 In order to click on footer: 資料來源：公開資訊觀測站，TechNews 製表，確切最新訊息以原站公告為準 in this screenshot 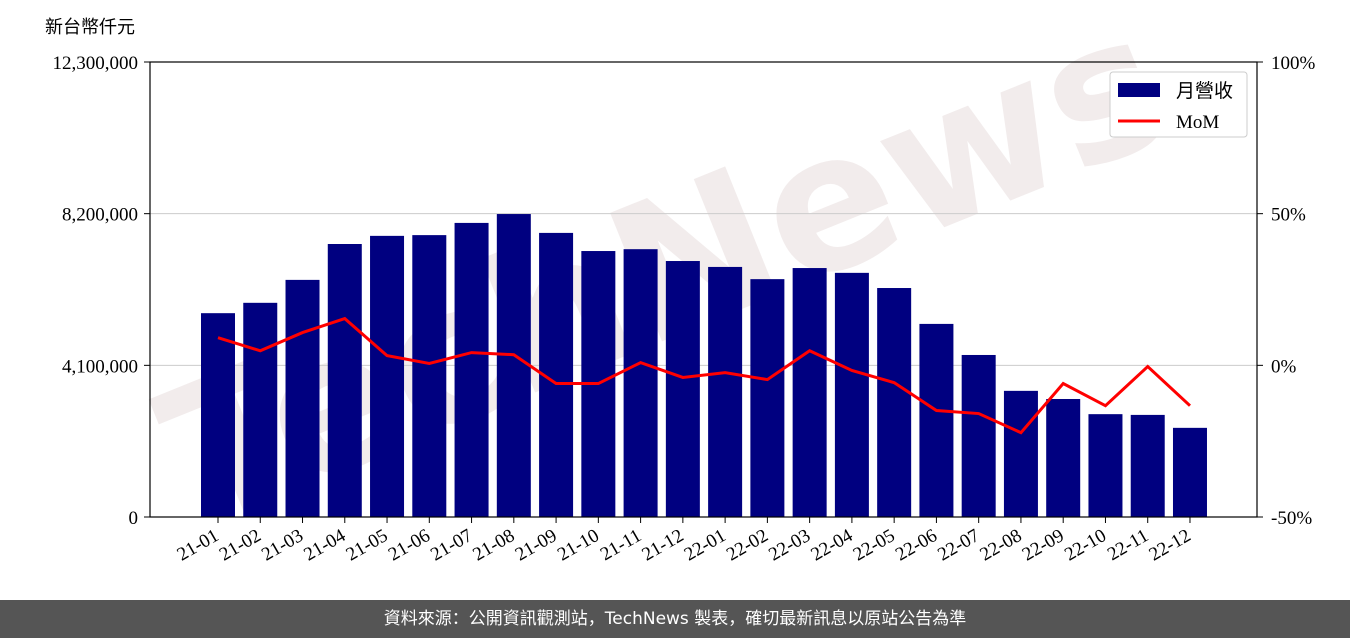, I will do `click(675, 619)`.